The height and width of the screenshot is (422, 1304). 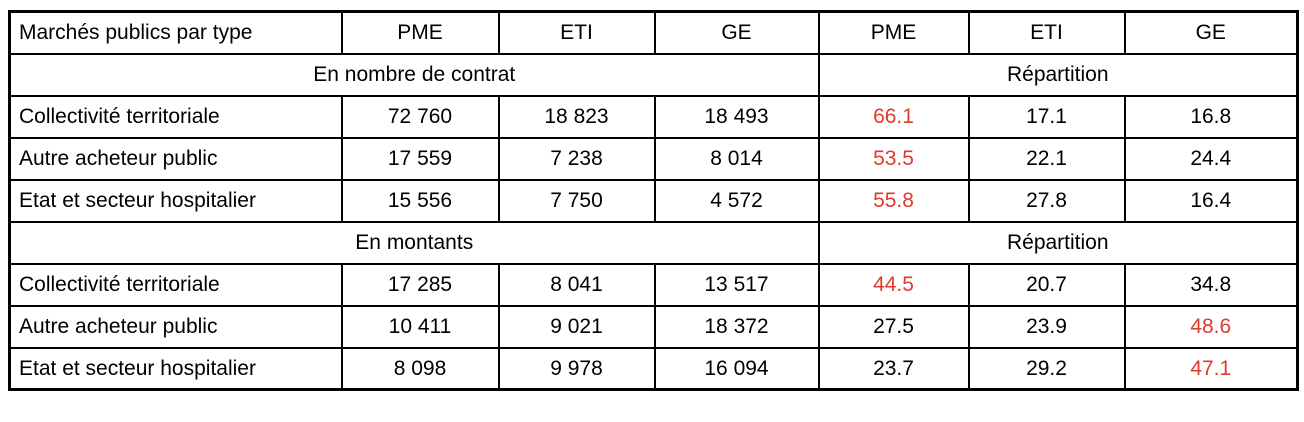 I want to click on count-cell: 17 285, so click(x=420, y=284).